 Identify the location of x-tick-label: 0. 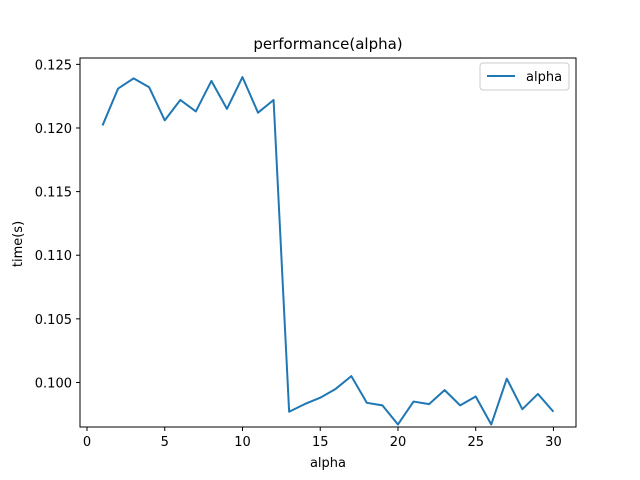
(87, 442).